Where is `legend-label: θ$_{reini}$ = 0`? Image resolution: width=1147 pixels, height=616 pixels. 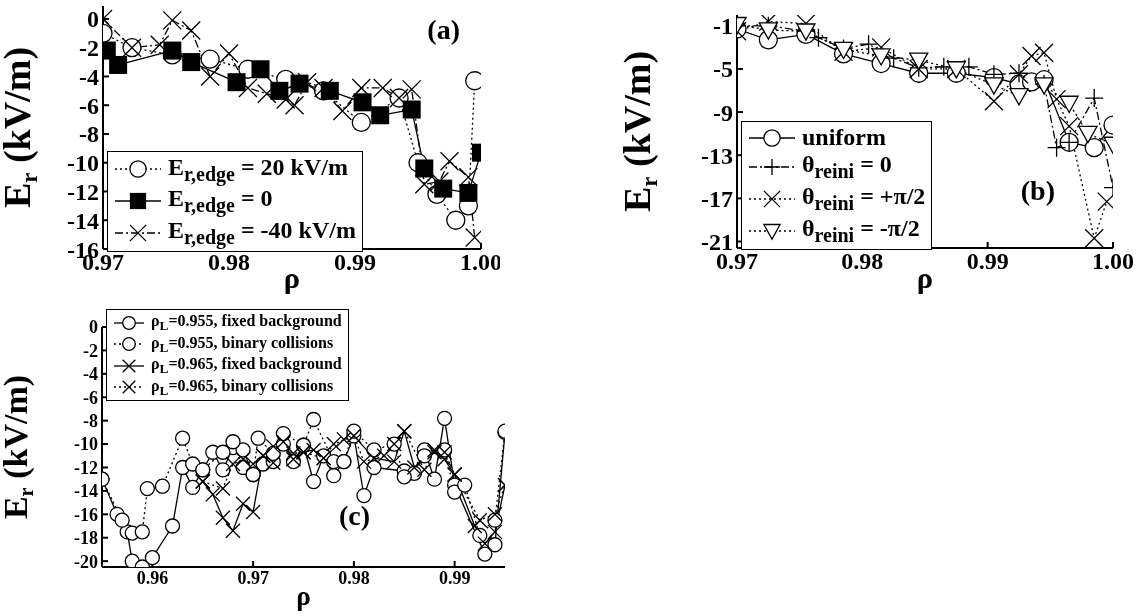
legend-label: θ$_{reini}$ = 0 is located at coordinates (847, 167).